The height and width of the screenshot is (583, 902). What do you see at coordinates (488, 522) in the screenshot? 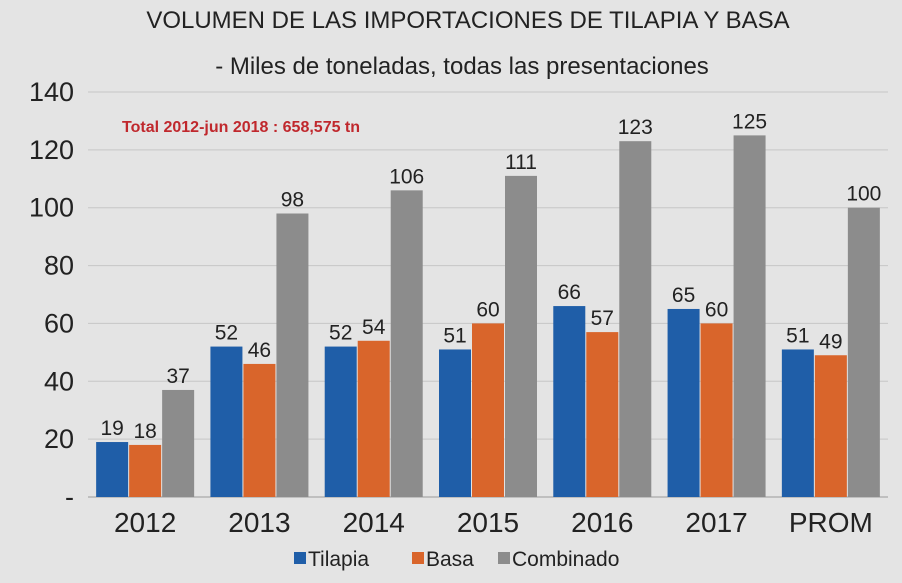
I see `x-tick-label: 2015` at bounding box center [488, 522].